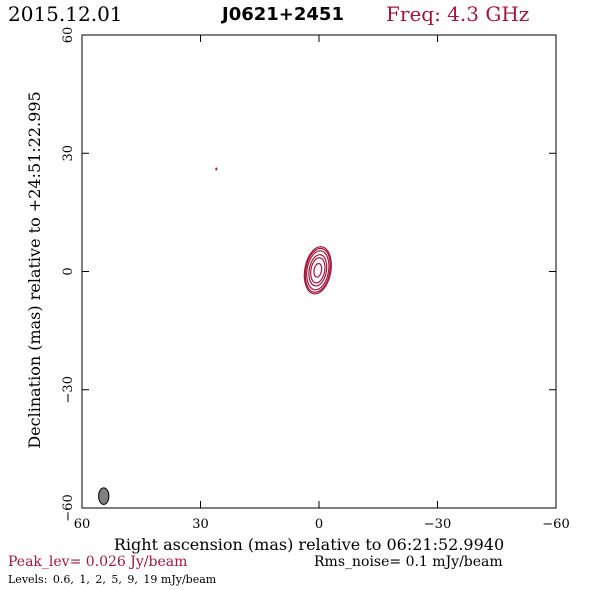 Image resolution: width=590 pixels, height=590 pixels. I want to click on observation-date: 2015.12.01, so click(65, 14).